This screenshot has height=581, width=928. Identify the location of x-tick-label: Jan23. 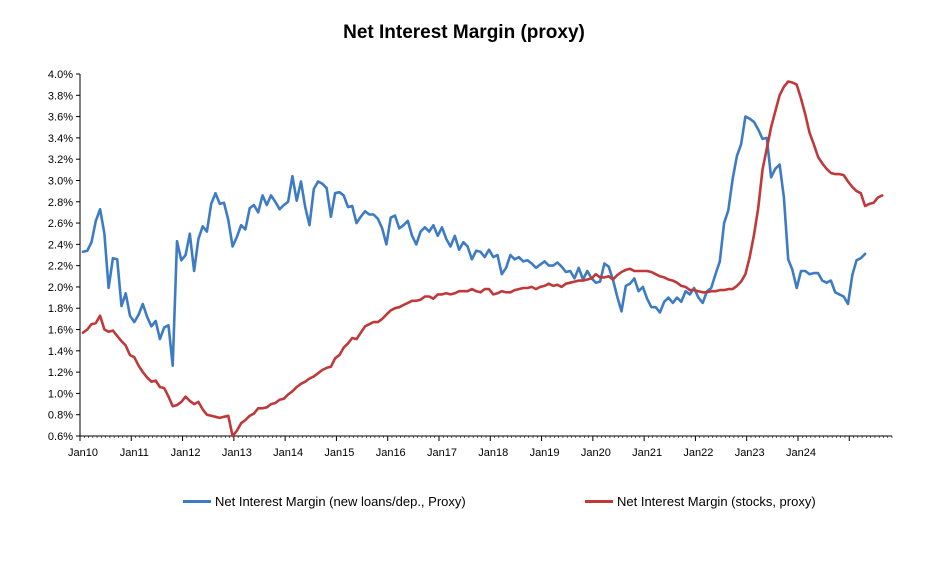
(750, 453).